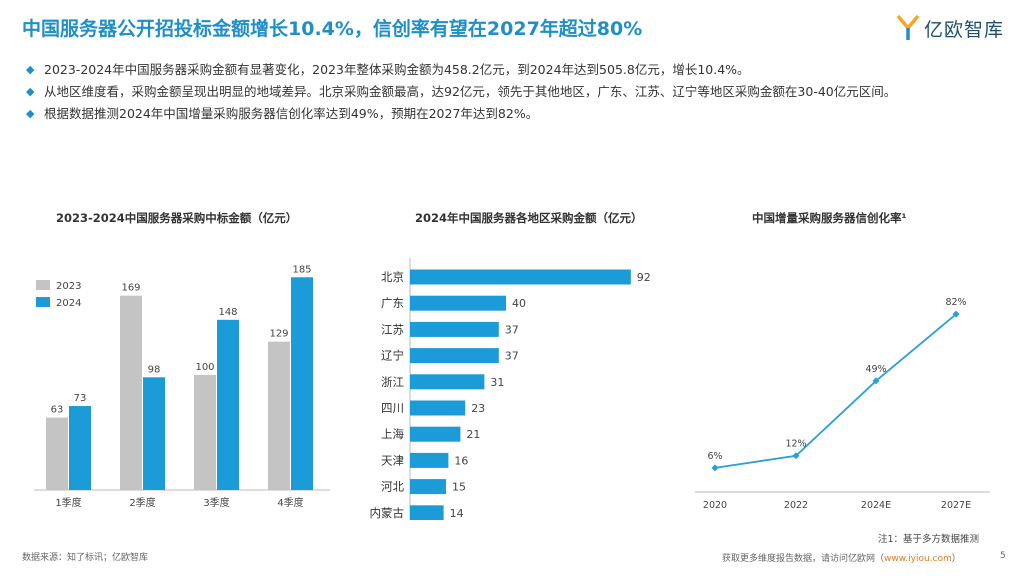 The width and height of the screenshot is (1024, 576). Describe the element at coordinates (392, 382) in the screenshot. I see `y-tick-label: 浙江` at that location.